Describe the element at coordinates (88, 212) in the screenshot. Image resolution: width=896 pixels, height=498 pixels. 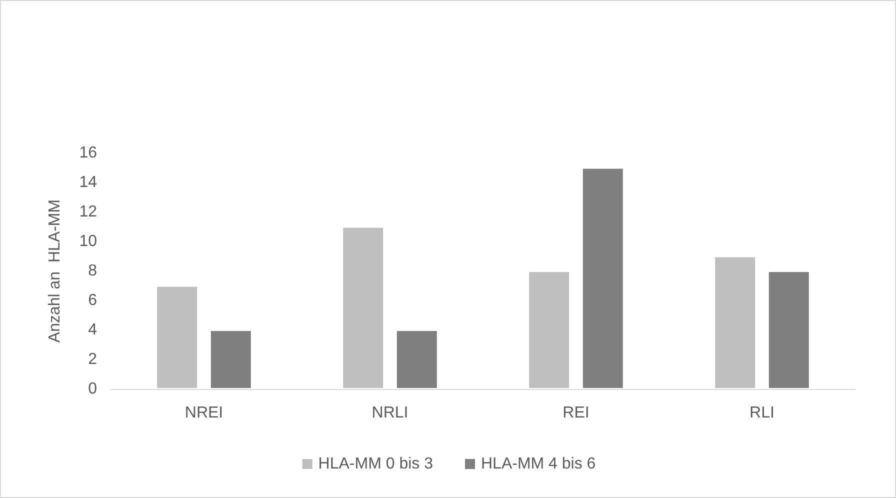
I see `y-tick-label: 12` at that location.